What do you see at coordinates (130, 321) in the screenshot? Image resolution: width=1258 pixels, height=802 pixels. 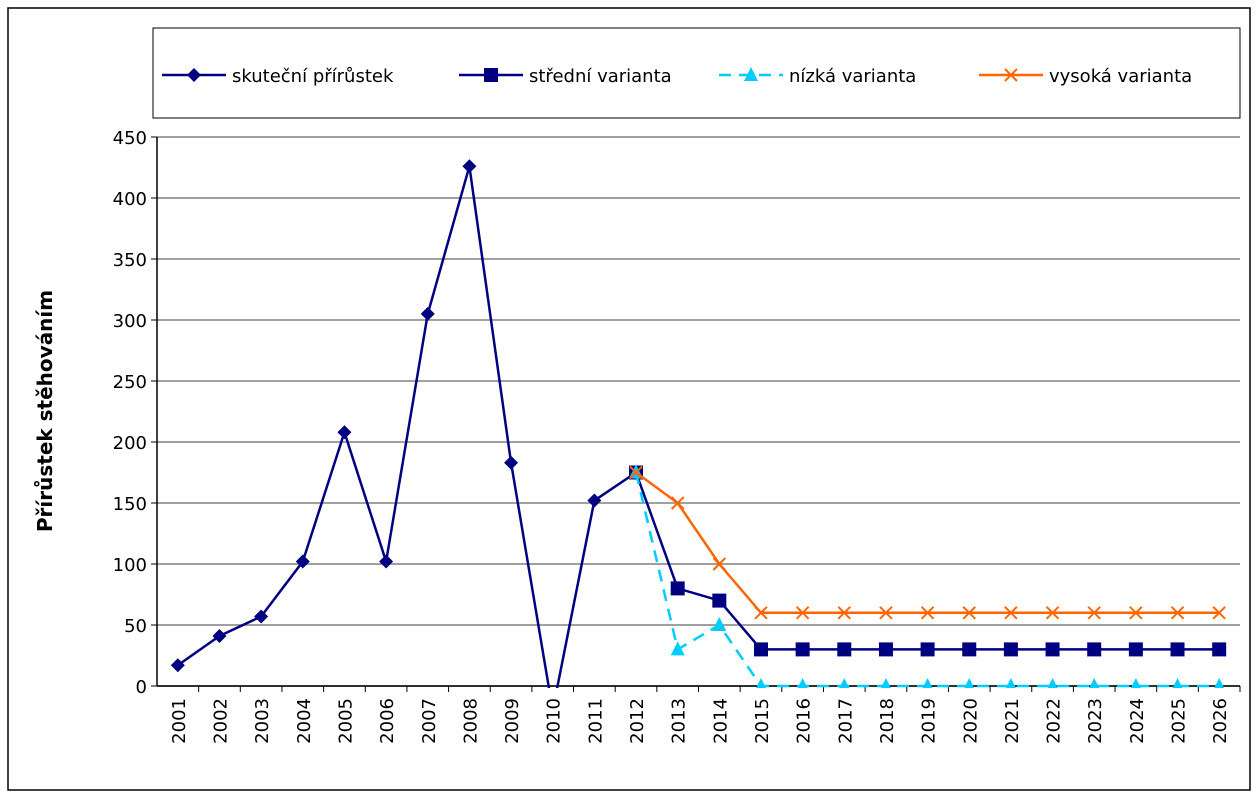 I see `y-tick-label: 300` at bounding box center [130, 321].